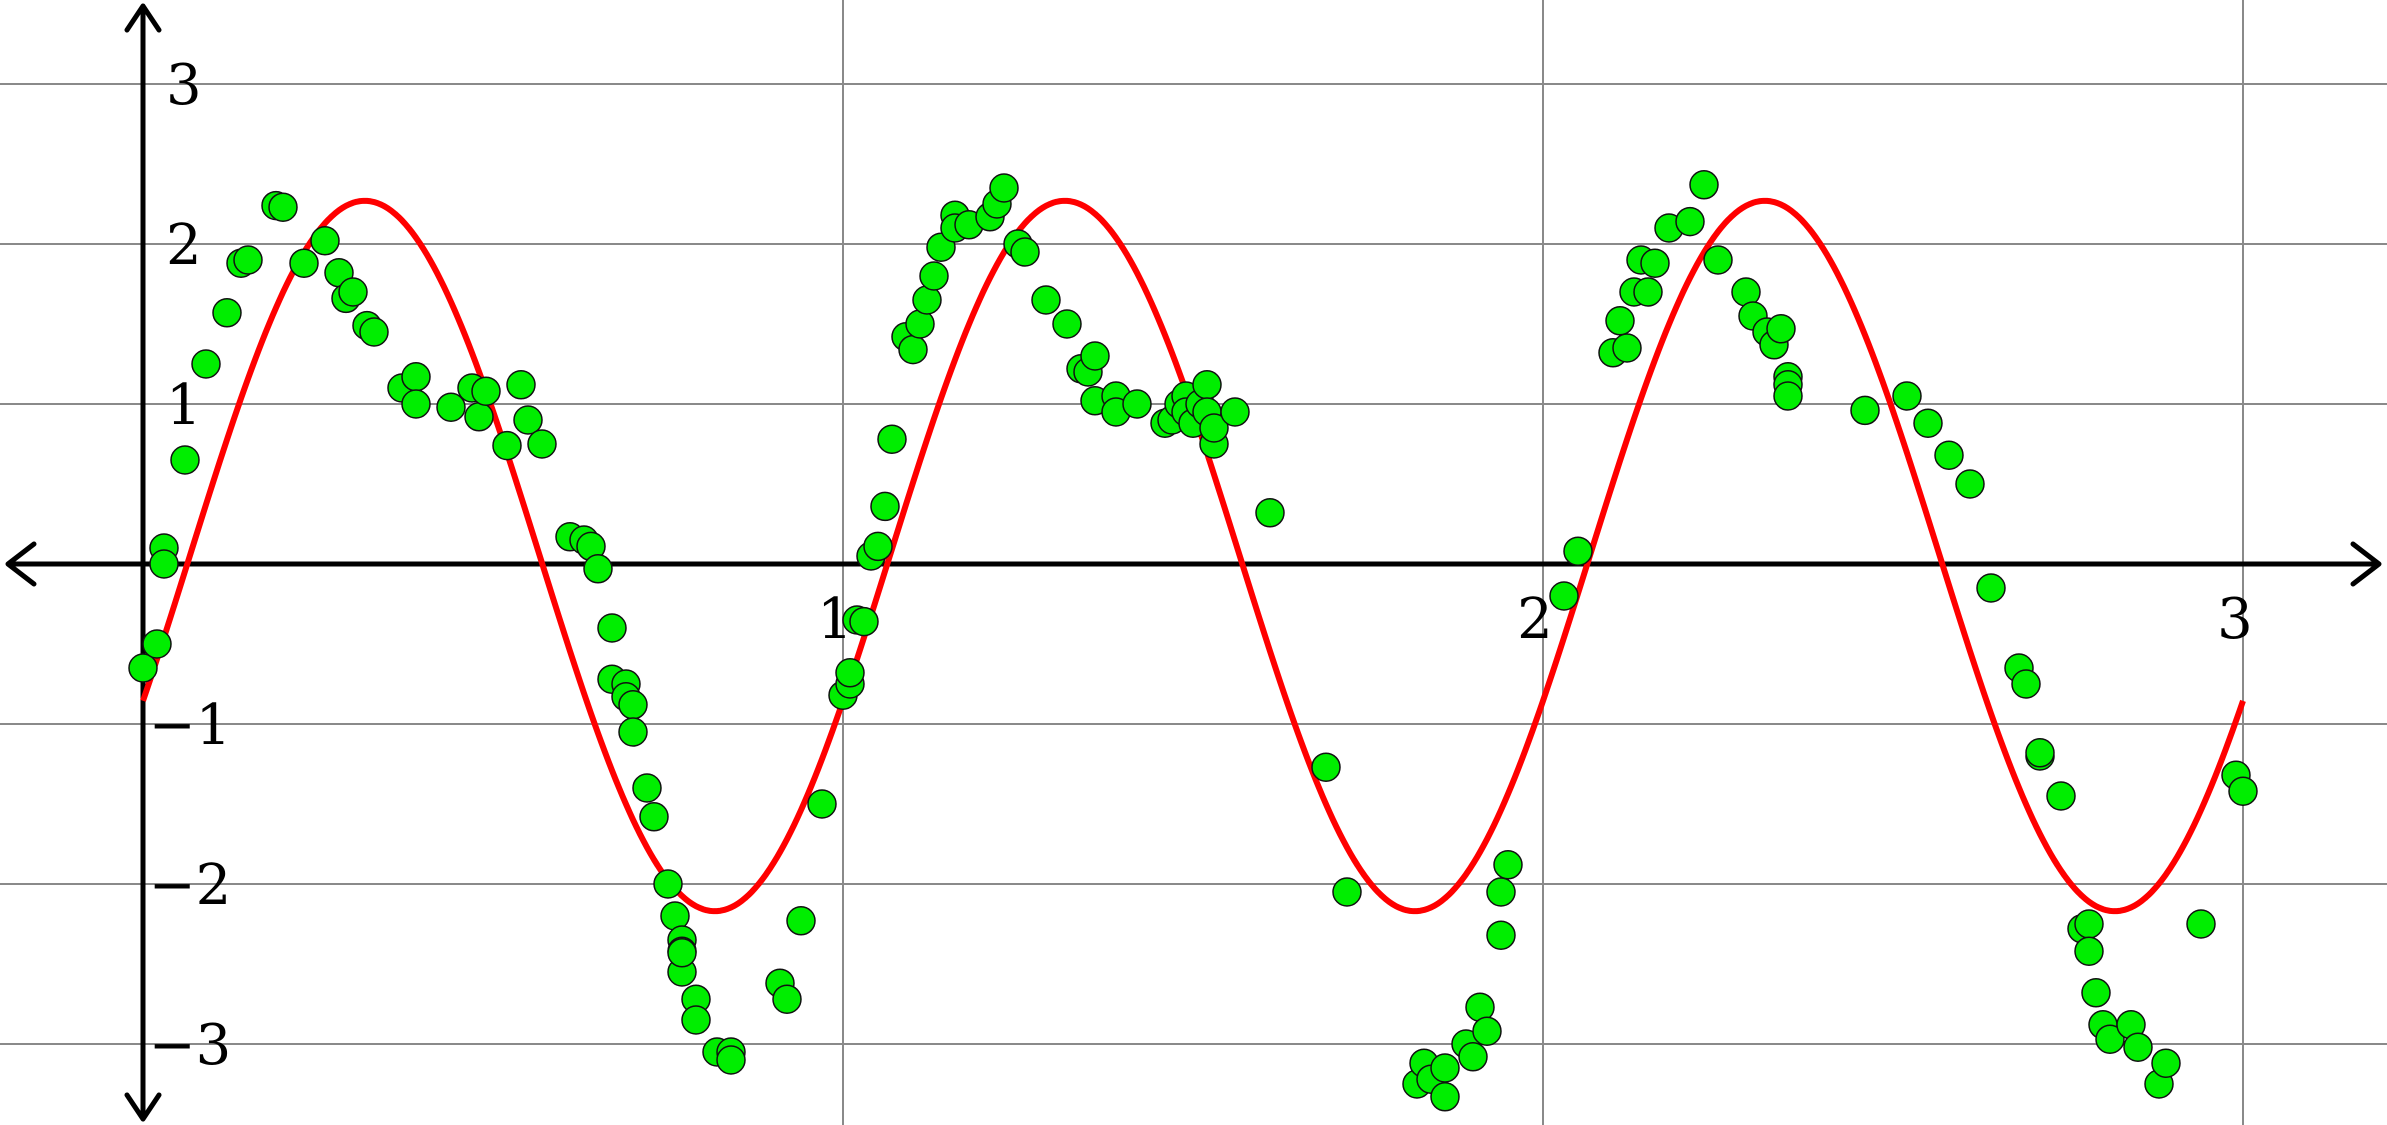 The width and height of the screenshot is (2387, 1125). Describe the element at coordinates (190, 1045) in the screenshot. I see `y-tick-label: −3` at that location.